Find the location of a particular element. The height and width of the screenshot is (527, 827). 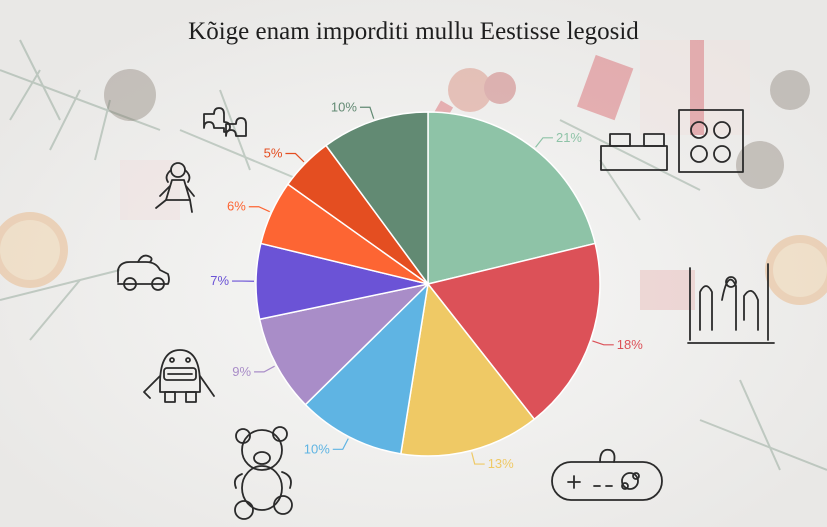

teddy-bear-icon is located at coordinates (263, 473).